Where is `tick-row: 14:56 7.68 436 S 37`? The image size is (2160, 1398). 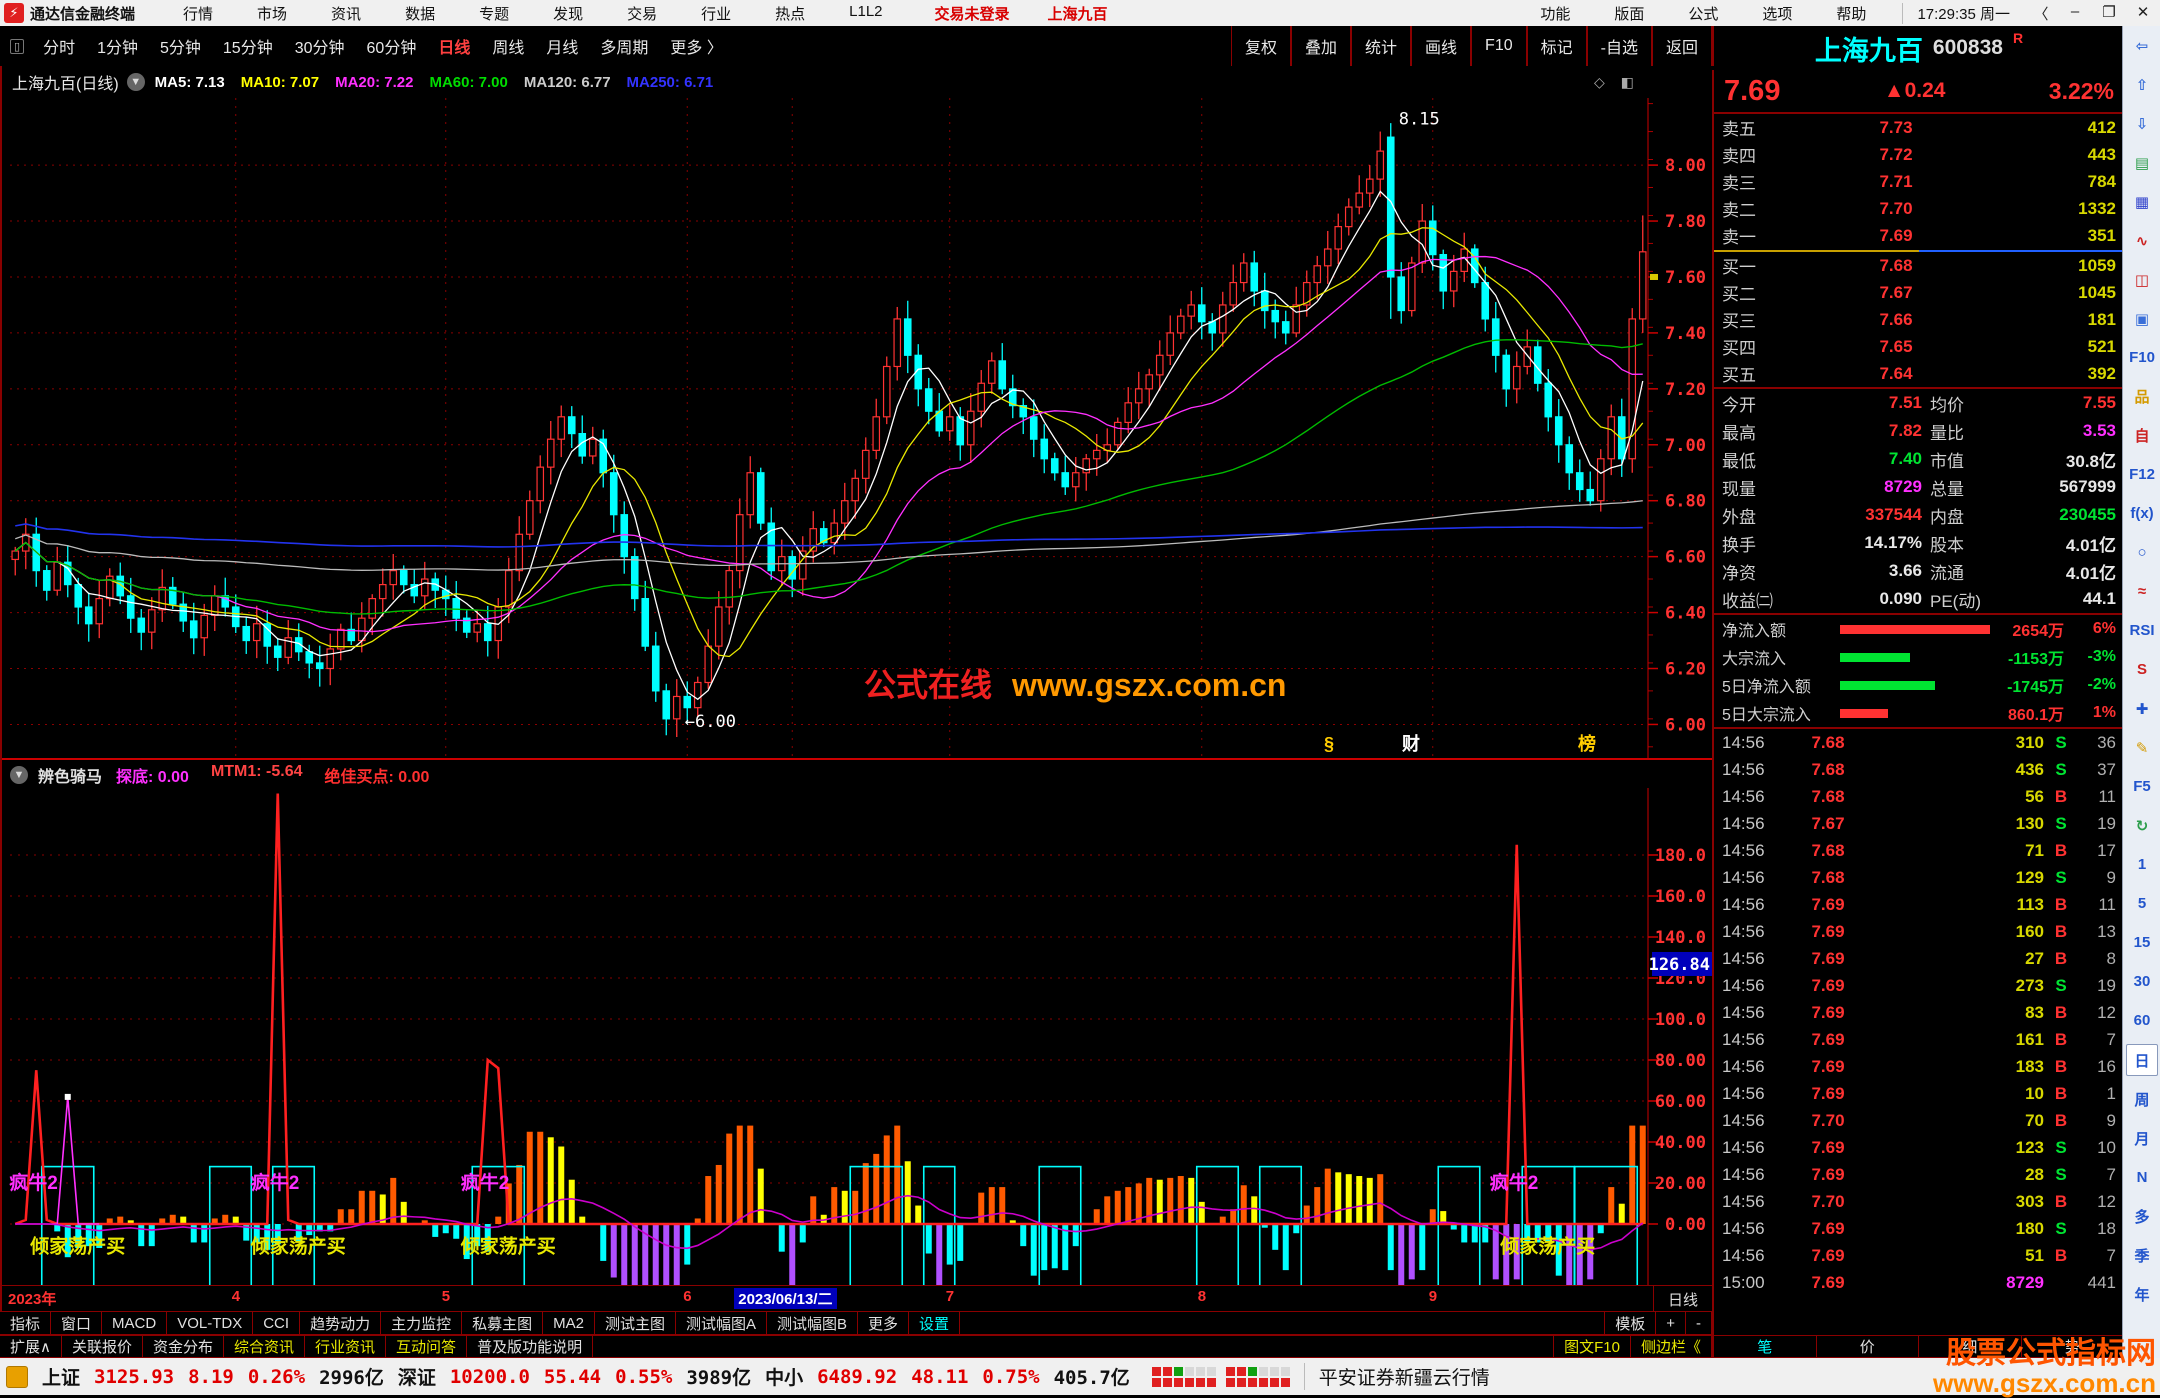
tick-row: 14:56 7.68 436 S 37 is located at coordinates (1919, 769).